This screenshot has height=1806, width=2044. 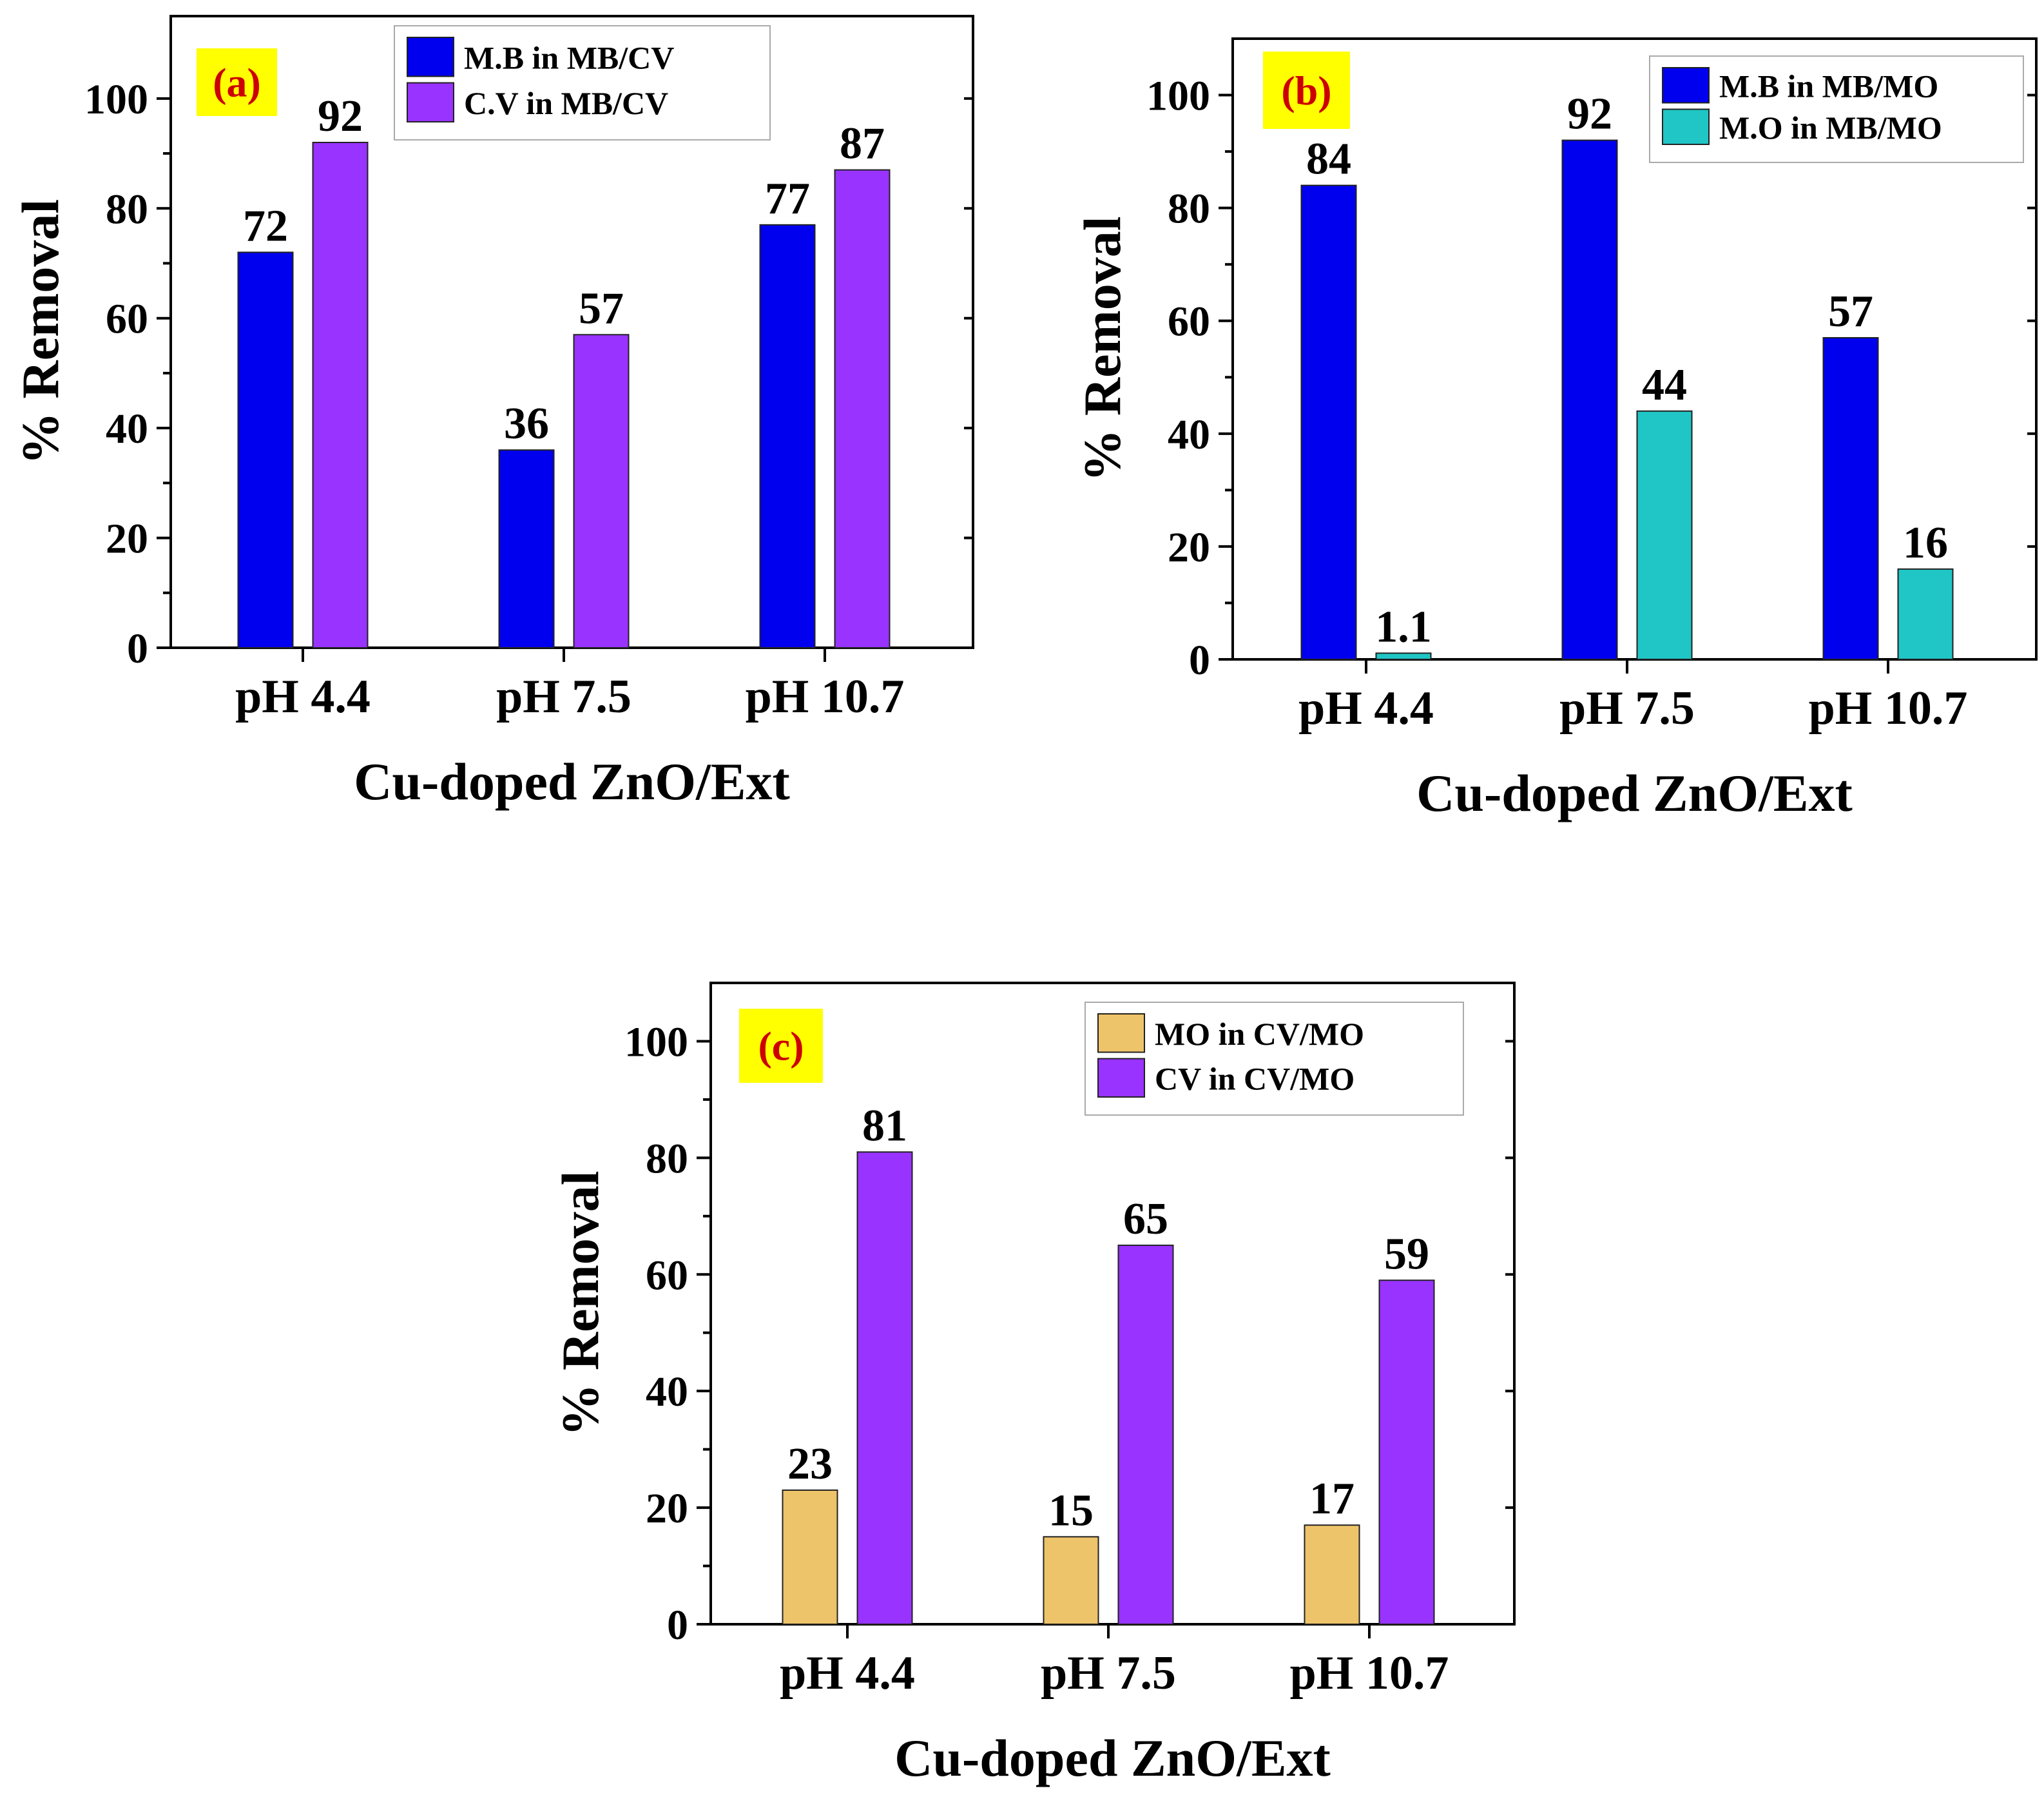 I want to click on bar-value-label: 23, so click(x=810, y=1464).